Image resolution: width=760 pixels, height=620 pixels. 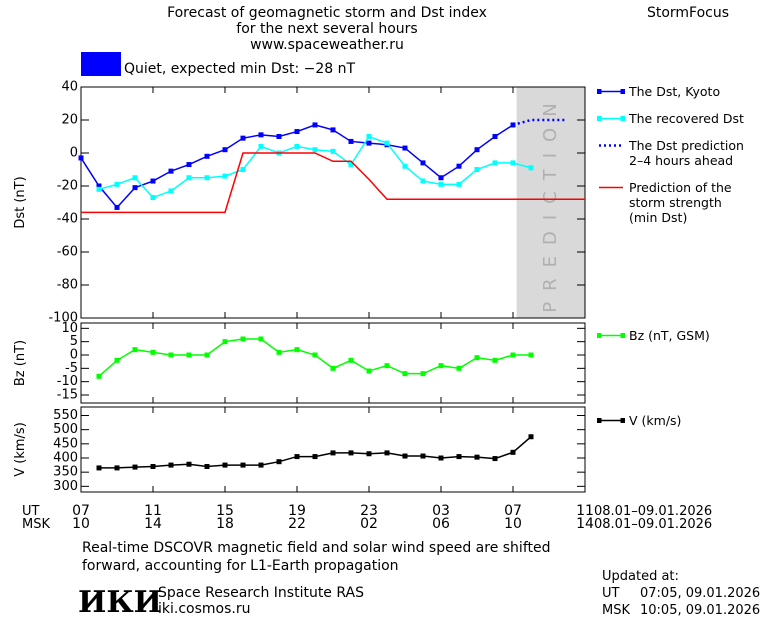 I want to click on y-tick-label: -10, so click(x=67, y=381).